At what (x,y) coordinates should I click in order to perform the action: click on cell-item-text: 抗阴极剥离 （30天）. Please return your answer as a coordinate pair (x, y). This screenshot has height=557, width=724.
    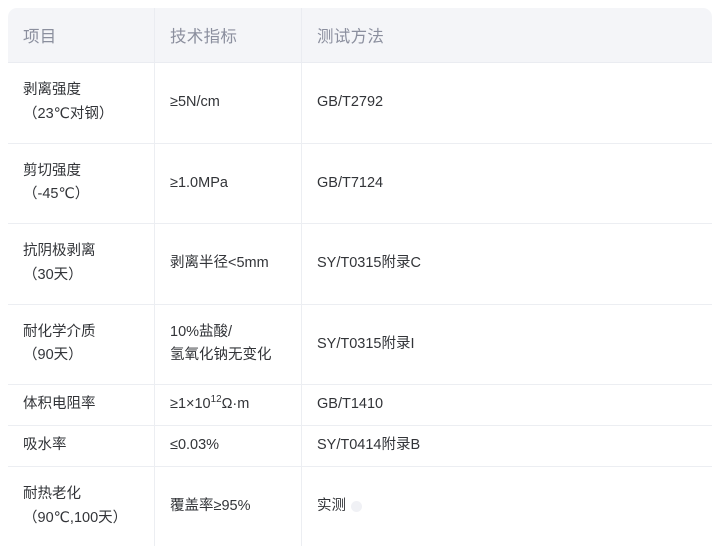
    Looking at the image, I should click on (83, 263).